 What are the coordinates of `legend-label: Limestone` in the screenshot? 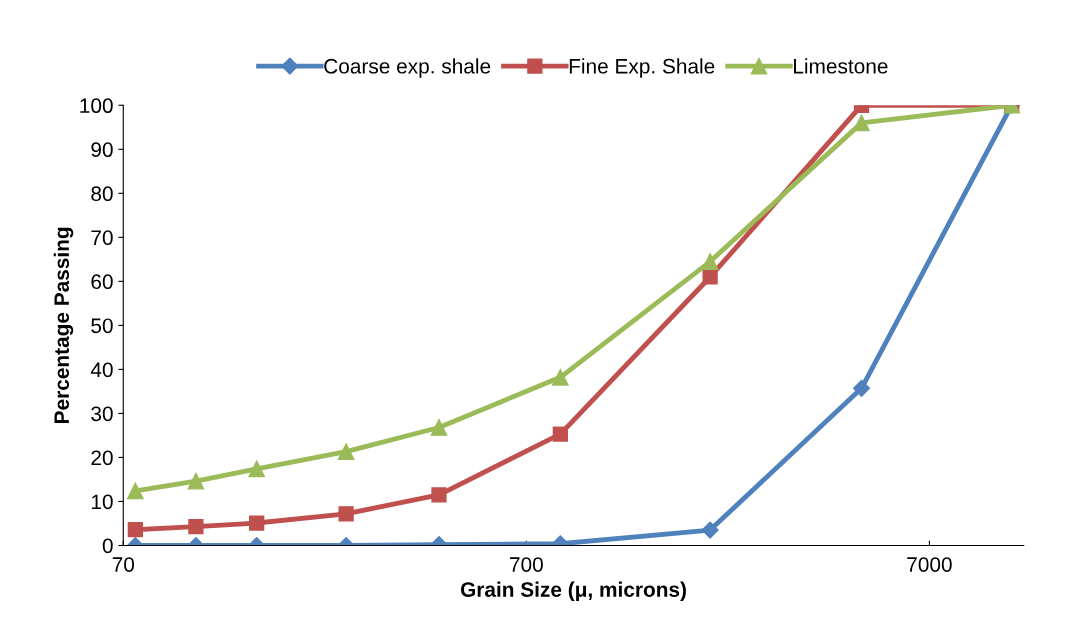 It's located at (841, 66).